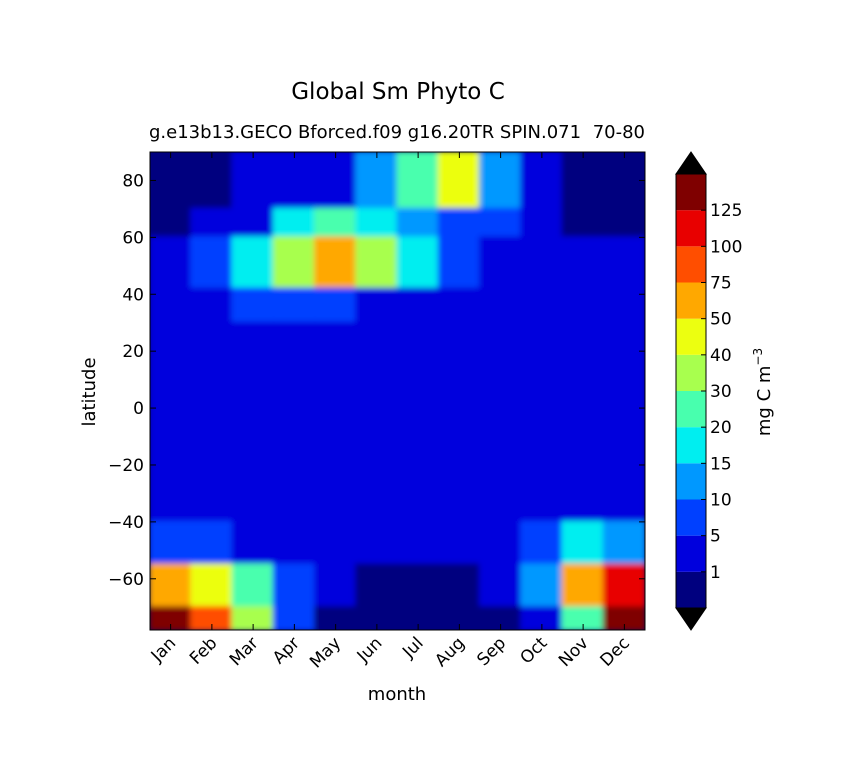 Image resolution: width=857 pixels, height=783 pixels. I want to click on colorbar-tick-label: 15, so click(721, 464).